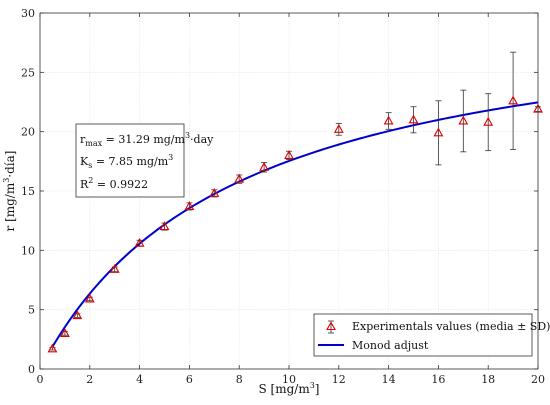 The image size is (550, 405). I want to click on y-axis-label: r [mg/m3·día], so click(9, 191).